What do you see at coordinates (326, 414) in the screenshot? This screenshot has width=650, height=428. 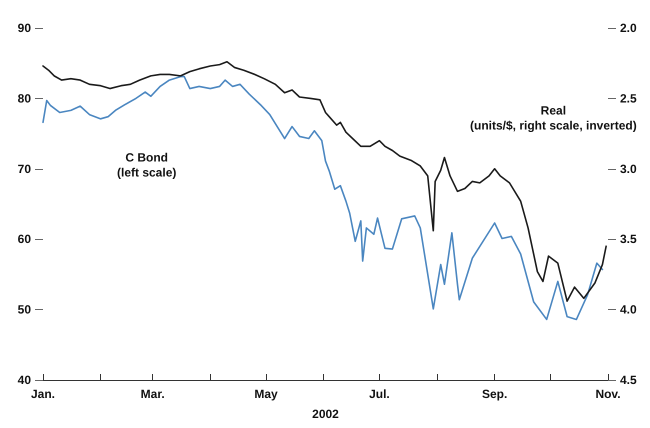 I see `x-axis-title: 2002` at bounding box center [326, 414].